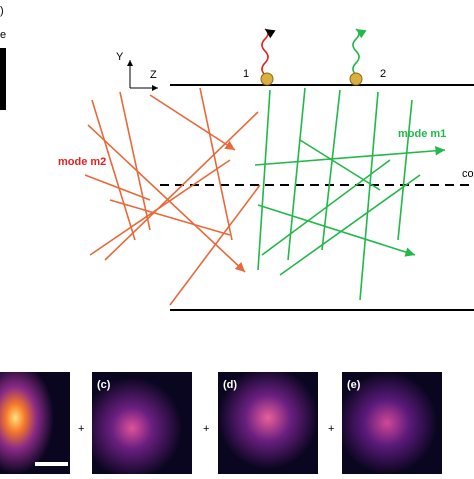 This screenshot has width=474, height=479. I want to click on colorbar, so click(3, 79).